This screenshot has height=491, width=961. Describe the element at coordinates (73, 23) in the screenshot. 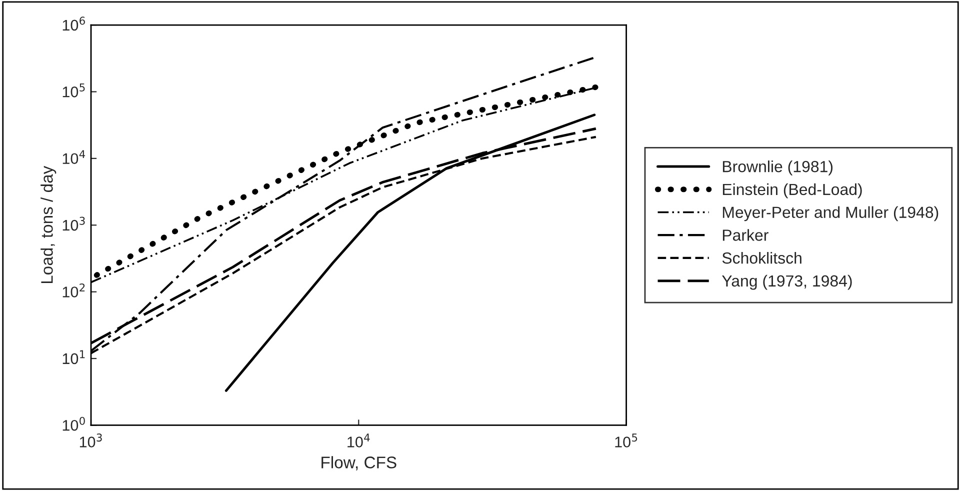

I see `y-tick-label: 10$^{6}$` at that location.